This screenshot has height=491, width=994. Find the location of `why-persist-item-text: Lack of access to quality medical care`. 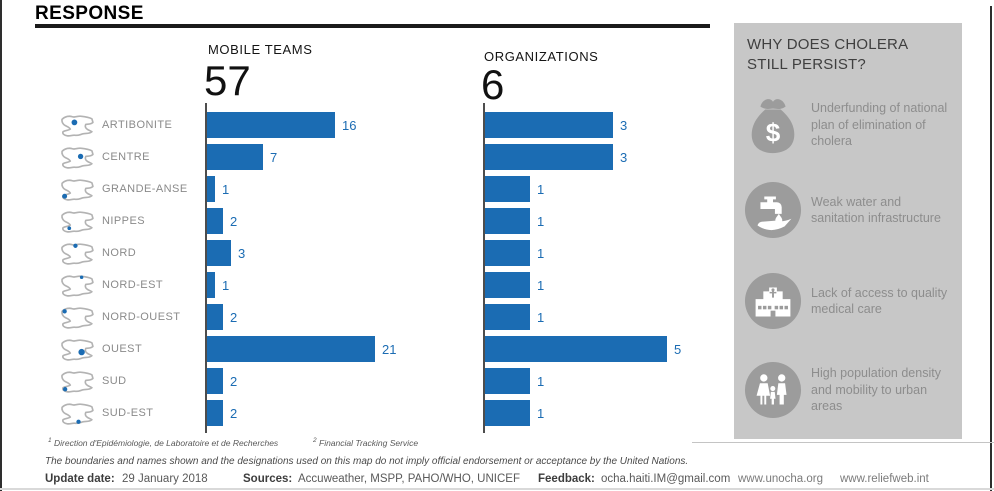

why-persist-item-text: Lack of access to quality medical care is located at coordinates (879, 301).